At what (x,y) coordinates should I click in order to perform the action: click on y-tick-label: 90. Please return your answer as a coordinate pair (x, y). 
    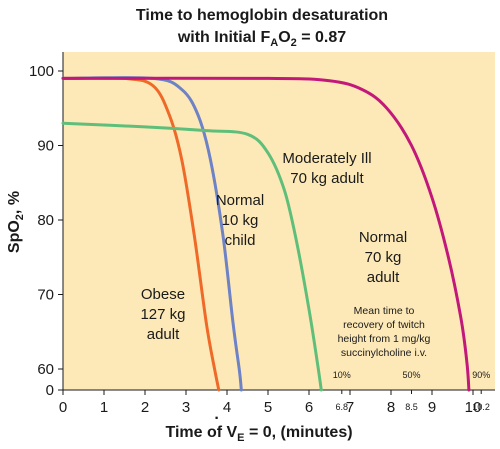
    Looking at the image, I should click on (45, 146).